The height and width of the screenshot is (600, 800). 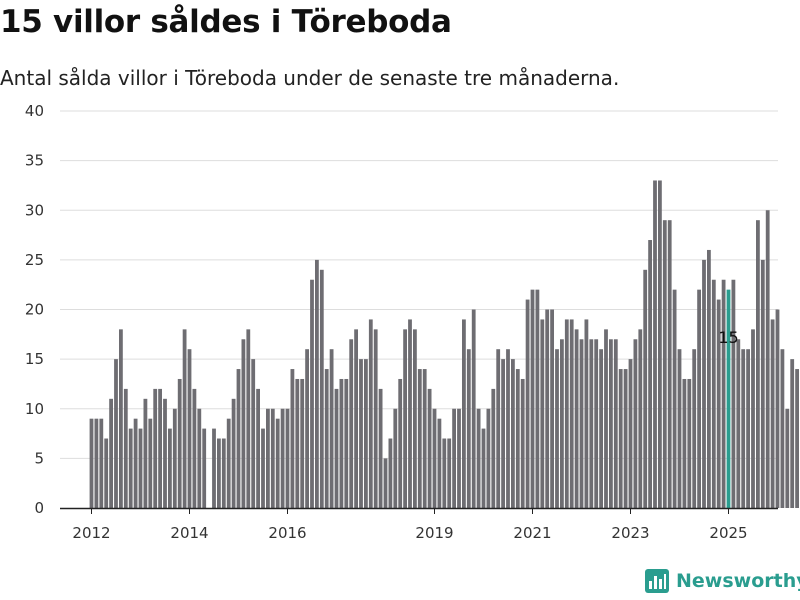 What do you see at coordinates (39, 508) in the screenshot?
I see `y-tick-label: 0` at bounding box center [39, 508].